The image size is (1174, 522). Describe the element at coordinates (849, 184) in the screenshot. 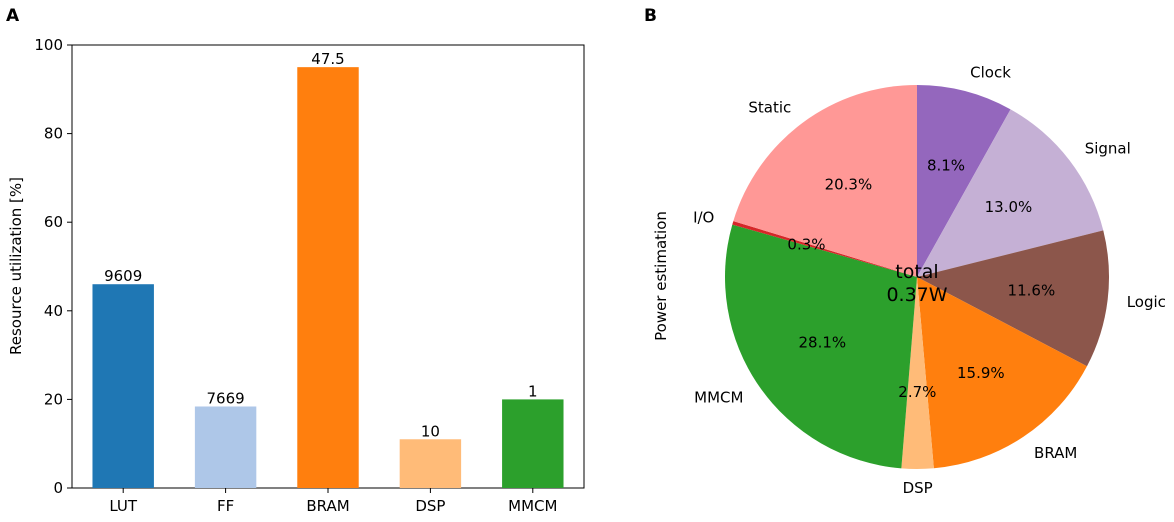

I see `pie-pct-label: 20.3%` at that location.